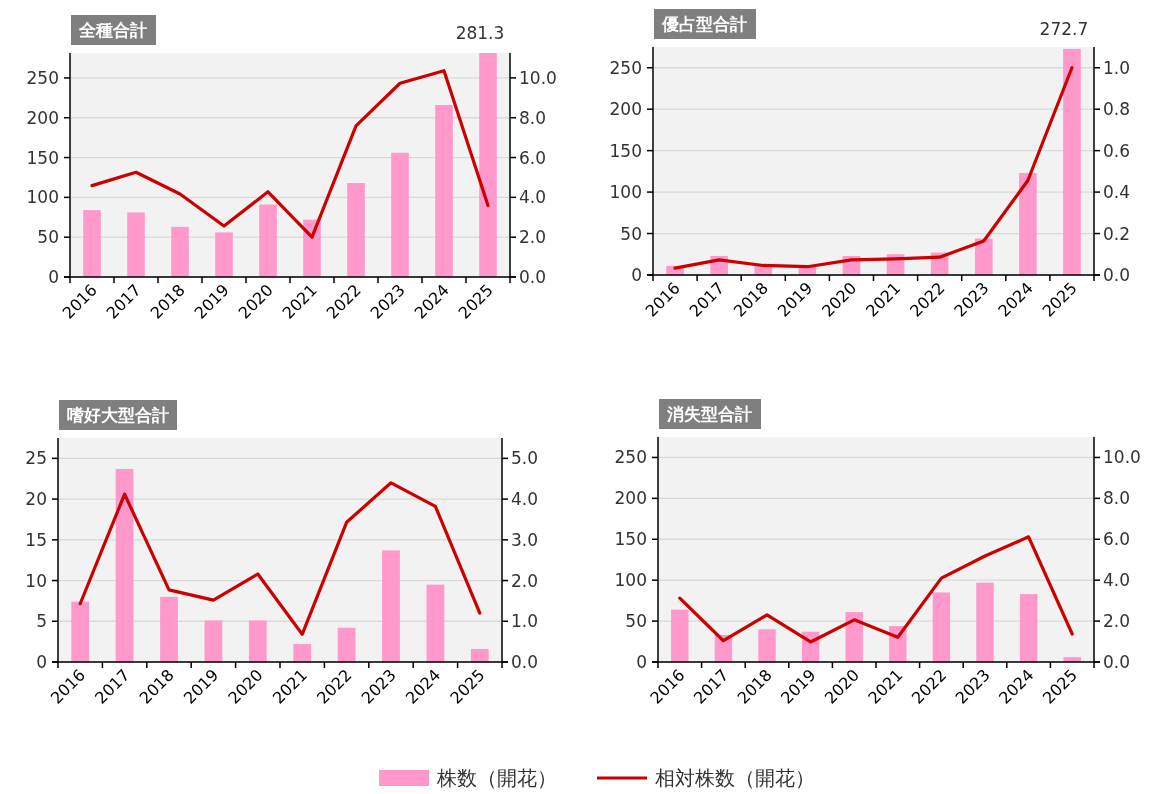 The image size is (1170, 794). What do you see at coordinates (735, 778) in the screenshot?
I see `legend-label: 相対株数（開花）` at bounding box center [735, 778].